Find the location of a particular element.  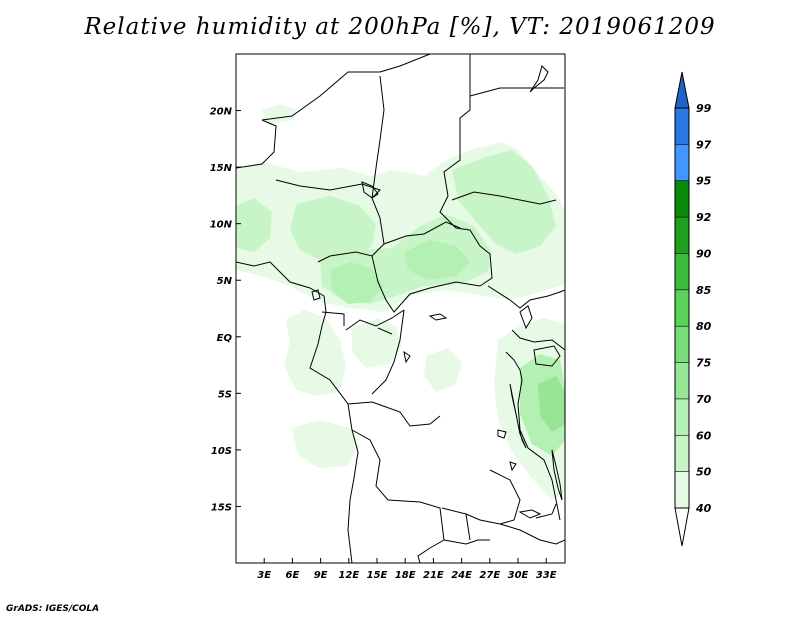

colorbar-level-label: 92 is located at coordinates (704, 217).